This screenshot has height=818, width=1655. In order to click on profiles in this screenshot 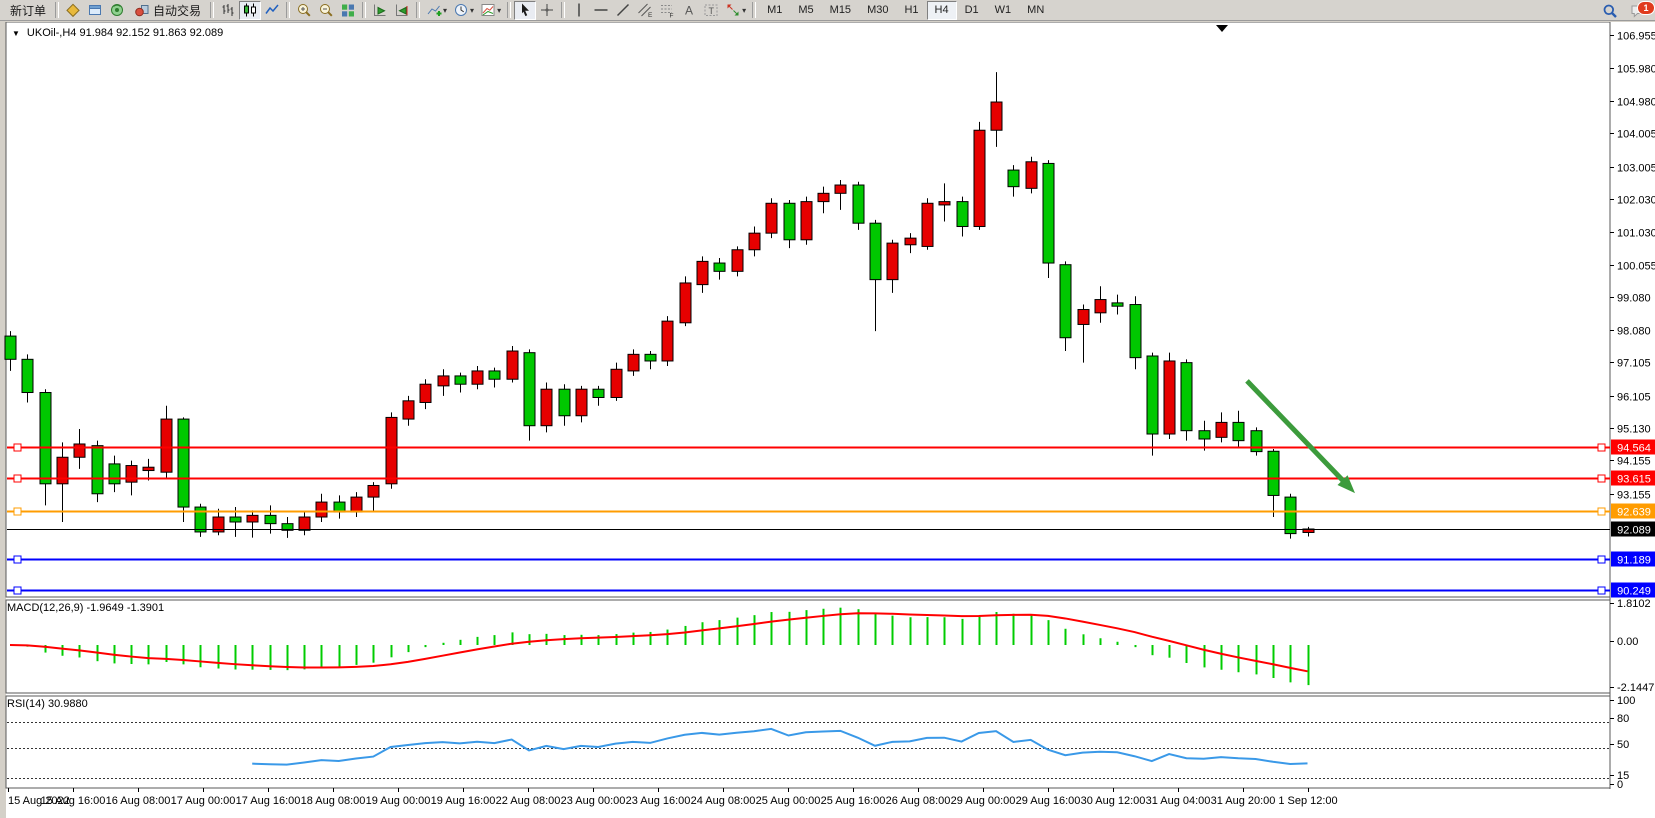, I will do `click(95, 10)`.